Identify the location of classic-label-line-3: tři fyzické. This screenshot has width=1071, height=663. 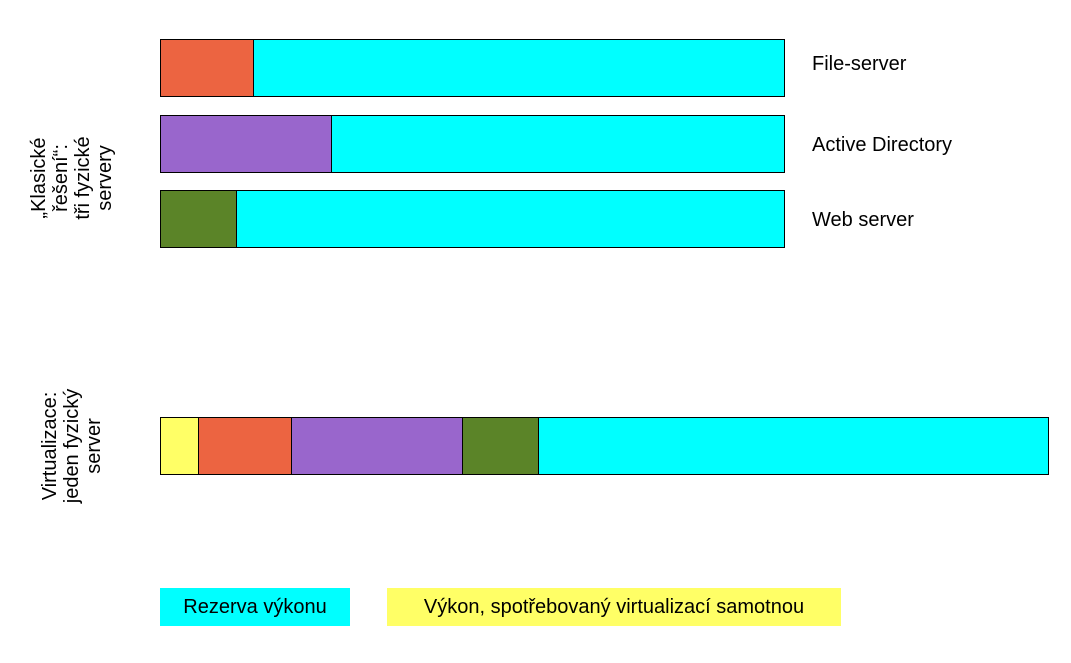
(83, 178).